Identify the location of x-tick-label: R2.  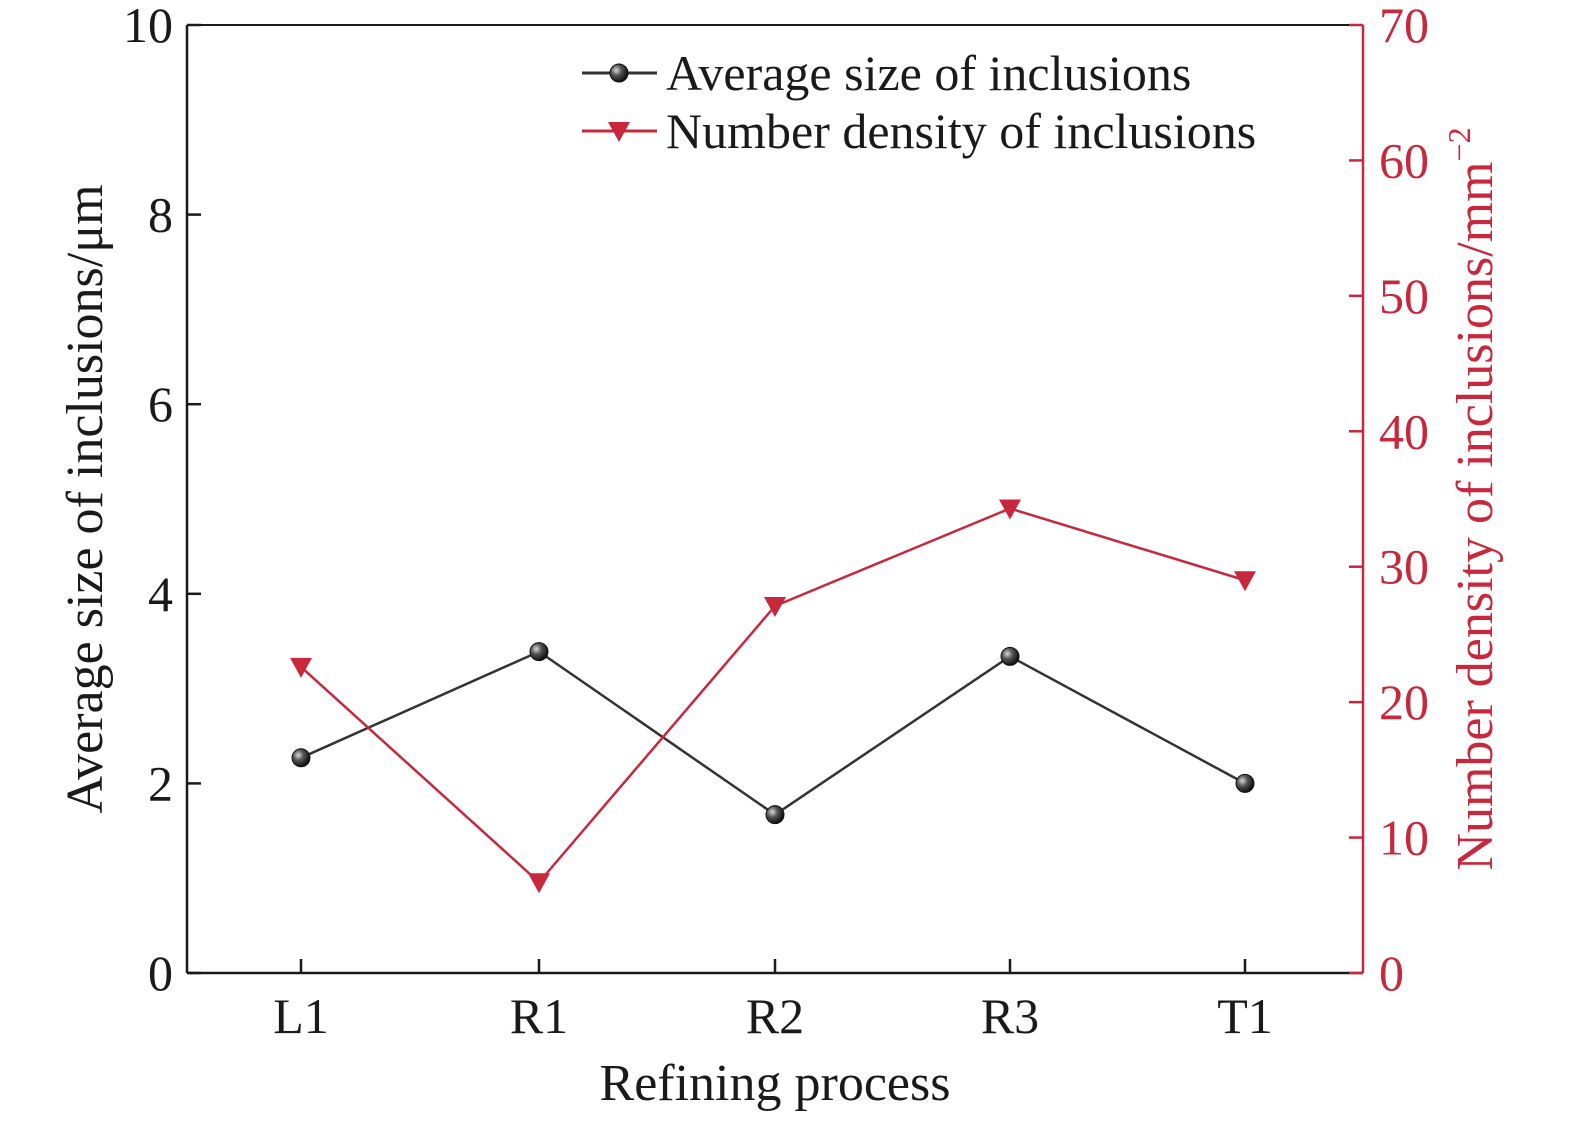
(775, 1016).